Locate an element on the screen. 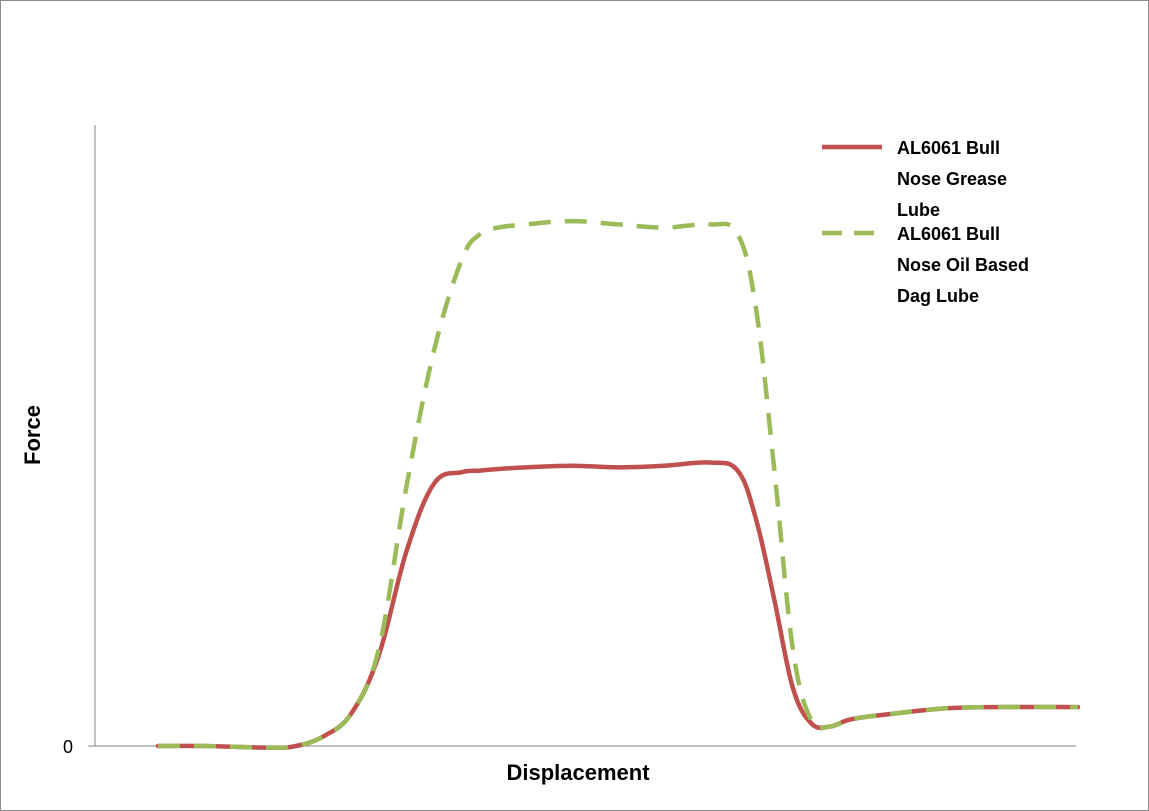 The image size is (1149, 811). legend-label-1-line-2: Nose Grease is located at coordinates (952, 179).